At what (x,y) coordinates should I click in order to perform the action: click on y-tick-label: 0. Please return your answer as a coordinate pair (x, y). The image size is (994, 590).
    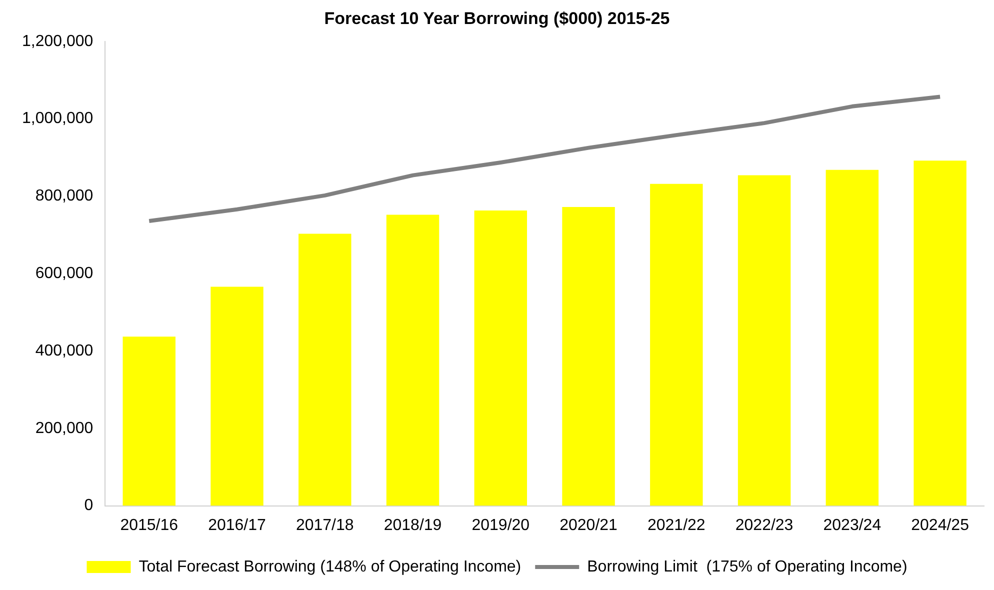
    Looking at the image, I should click on (89, 505).